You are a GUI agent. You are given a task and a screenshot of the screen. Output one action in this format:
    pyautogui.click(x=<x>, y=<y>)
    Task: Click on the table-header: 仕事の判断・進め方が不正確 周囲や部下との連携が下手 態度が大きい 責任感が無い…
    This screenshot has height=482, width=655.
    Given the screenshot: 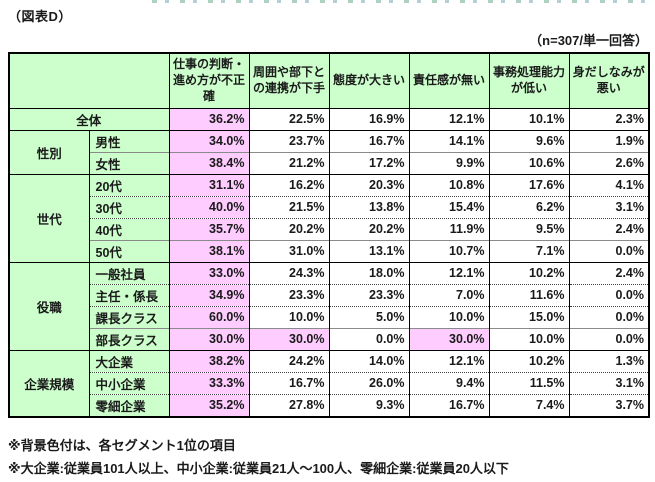 What is the action you would take?
    pyautogui.click(x=329, y=81)
    